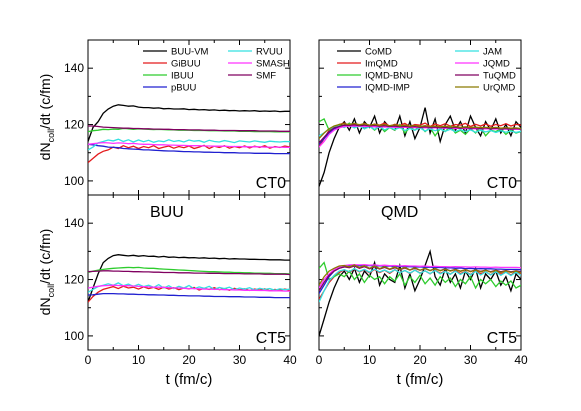  Describe the element at coordinates (273, 64) in the screenshot. I see `top-left-legend-label: SMASH` at that location.